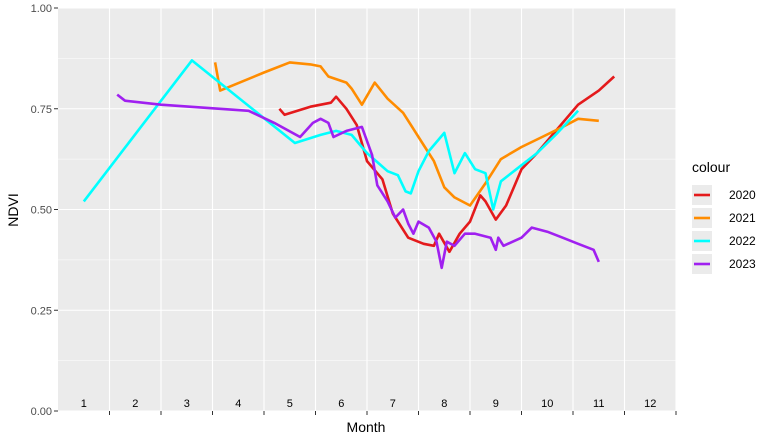 This screenshot has height=442, width=773. Describe the element at coordinates (724, 216) in the screenshot. I see `legend: colour 2020 2021 2022 2023` at that location.